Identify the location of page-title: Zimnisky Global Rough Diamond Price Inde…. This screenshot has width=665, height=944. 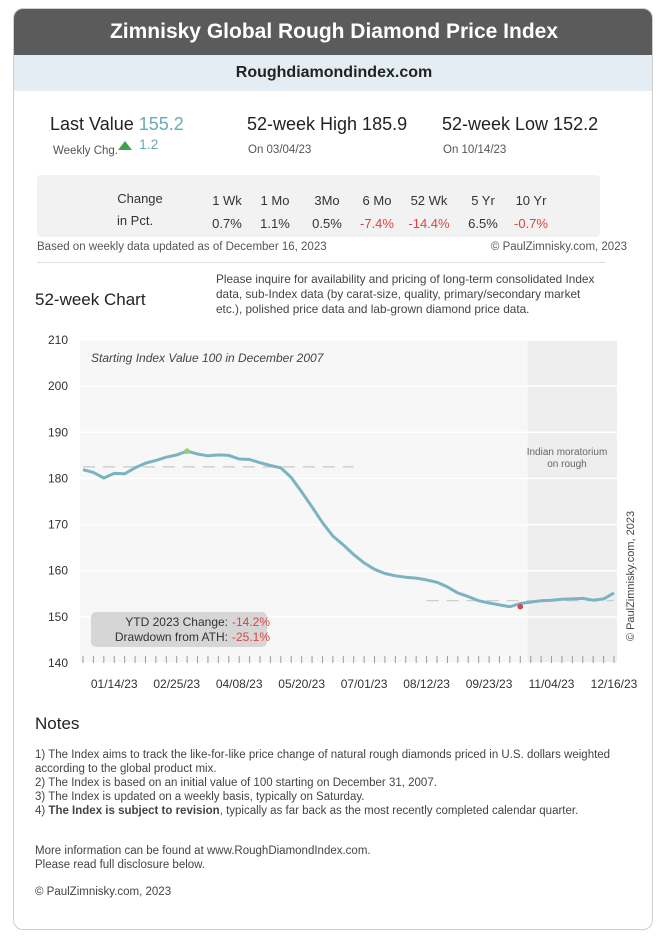
(333, 32).